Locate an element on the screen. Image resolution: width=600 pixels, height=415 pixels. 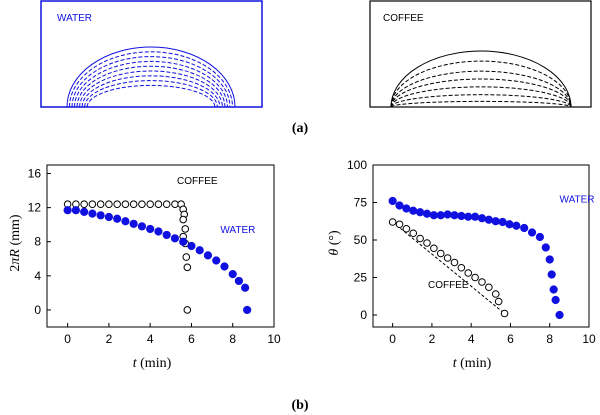
angle-chart-fit-line is located at coordinates (448, 267).